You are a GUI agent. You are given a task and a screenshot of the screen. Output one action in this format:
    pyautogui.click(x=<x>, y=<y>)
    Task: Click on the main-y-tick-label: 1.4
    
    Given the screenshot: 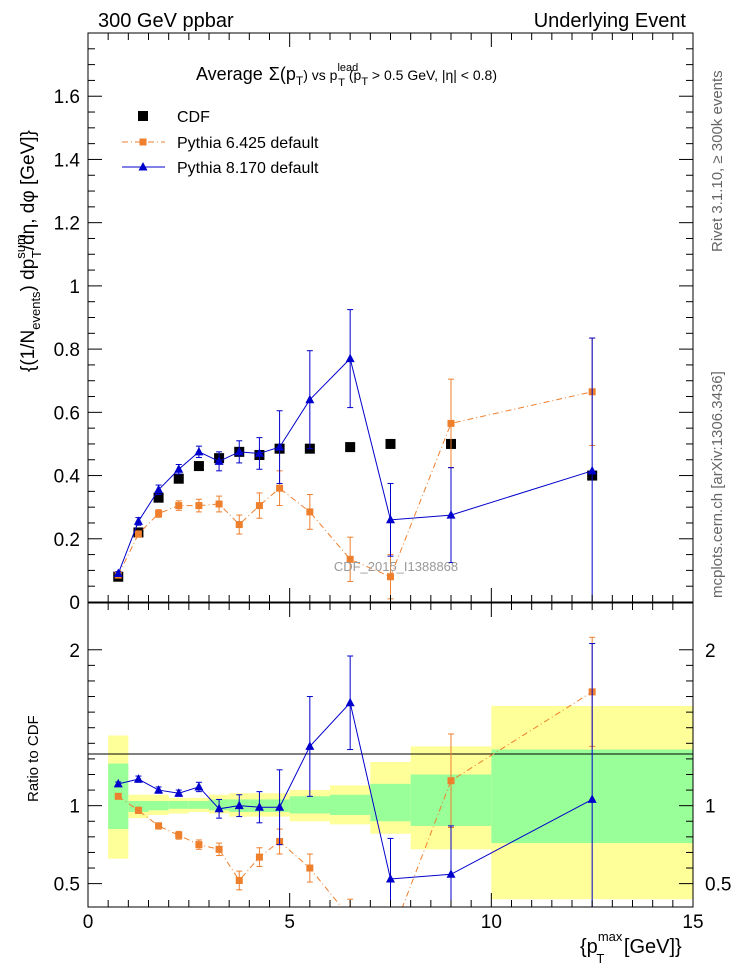 What is the action you would take?
    pyautogui.click(x=67, y=160)
    